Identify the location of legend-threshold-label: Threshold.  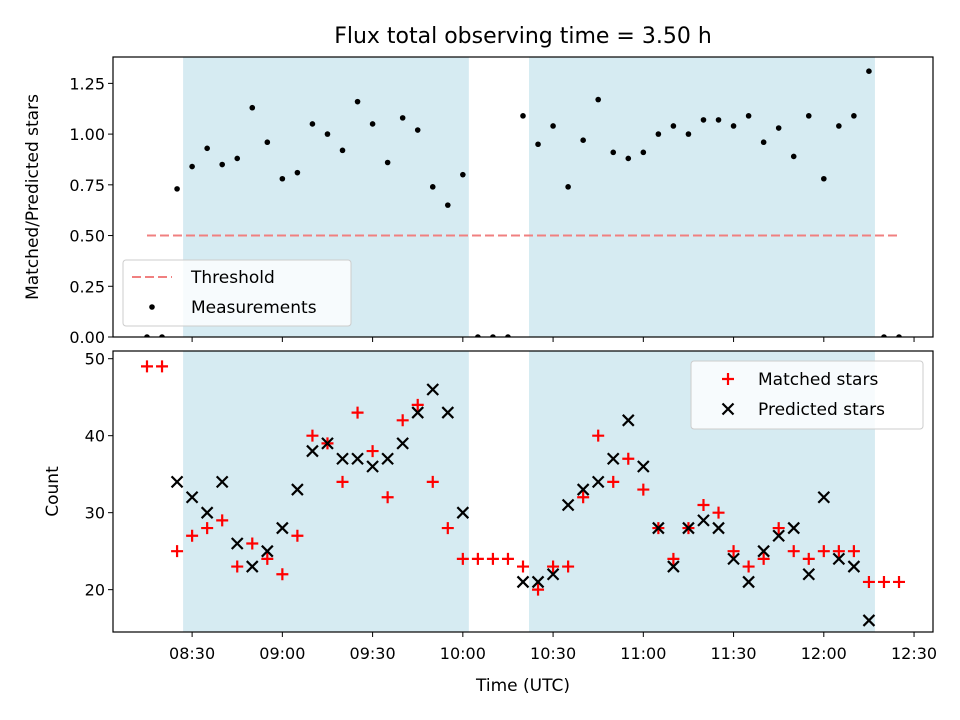
(232, 278).